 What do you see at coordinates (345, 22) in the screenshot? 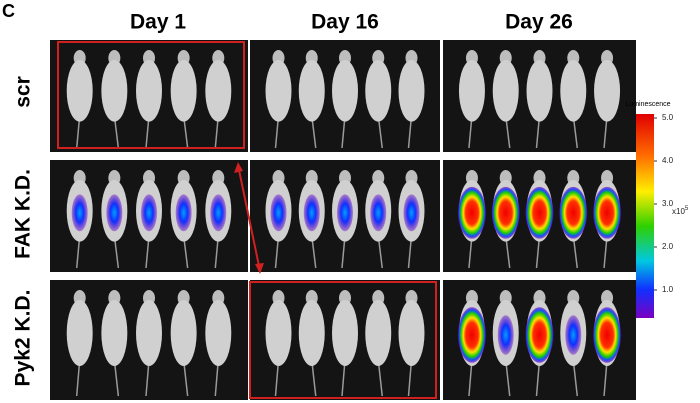
I see `column-header: Day 16` at bounding box center [345, 22].